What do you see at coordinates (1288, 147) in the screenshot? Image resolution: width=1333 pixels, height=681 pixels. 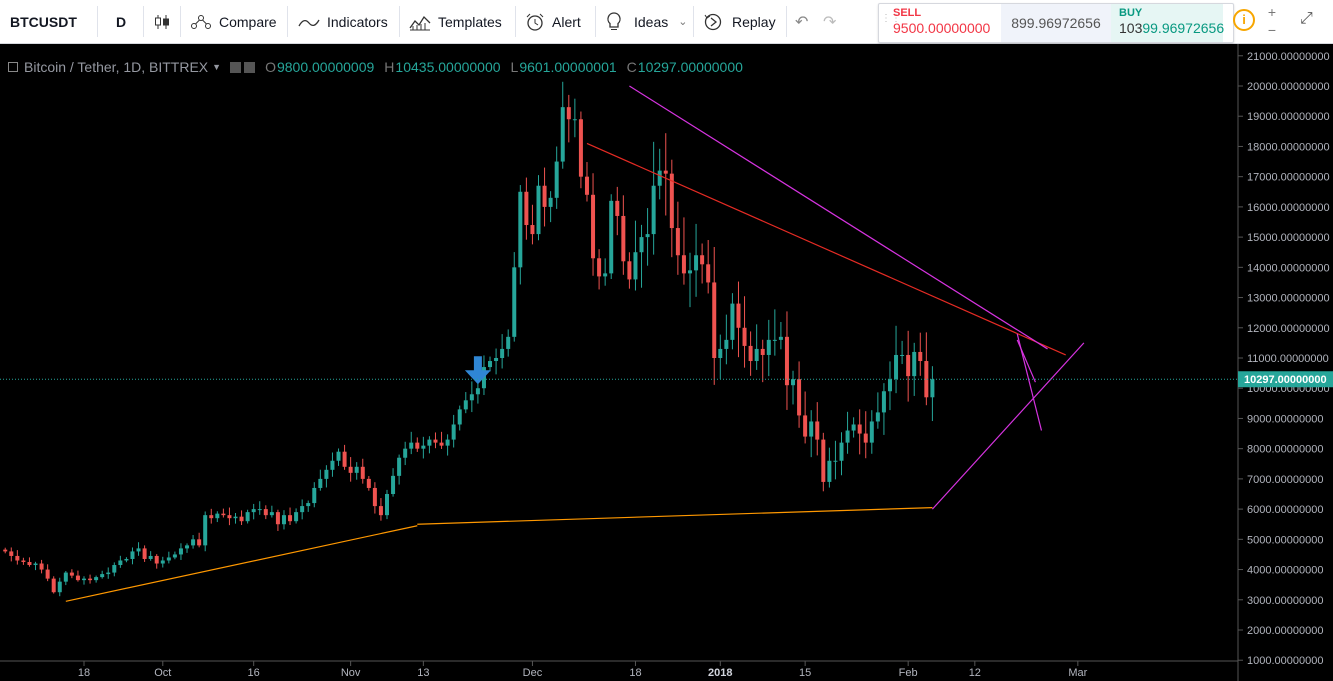 I see `price-tick-label: 18000.00000000` at bounding box center [1288, 147].